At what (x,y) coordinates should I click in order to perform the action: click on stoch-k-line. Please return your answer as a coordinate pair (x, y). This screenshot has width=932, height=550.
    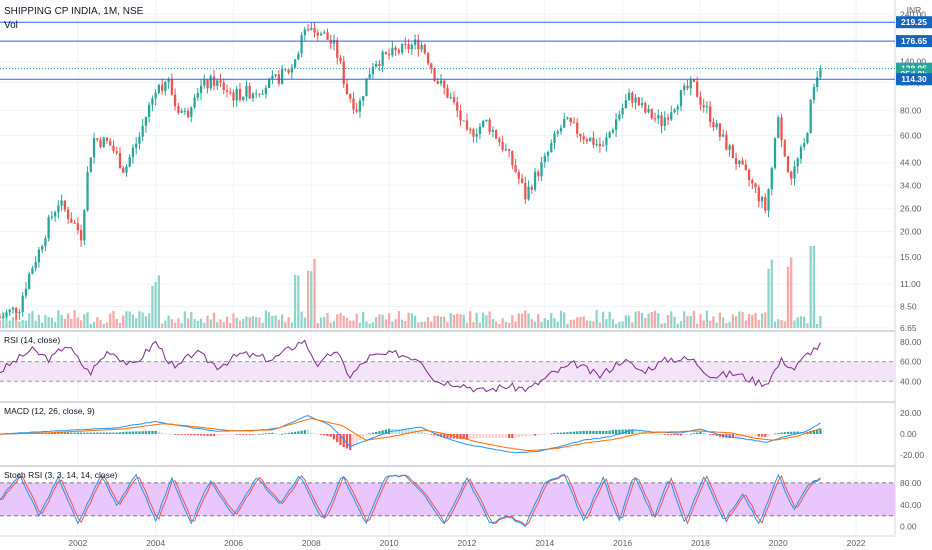
    Looking at the image, I should click on (410, 500).